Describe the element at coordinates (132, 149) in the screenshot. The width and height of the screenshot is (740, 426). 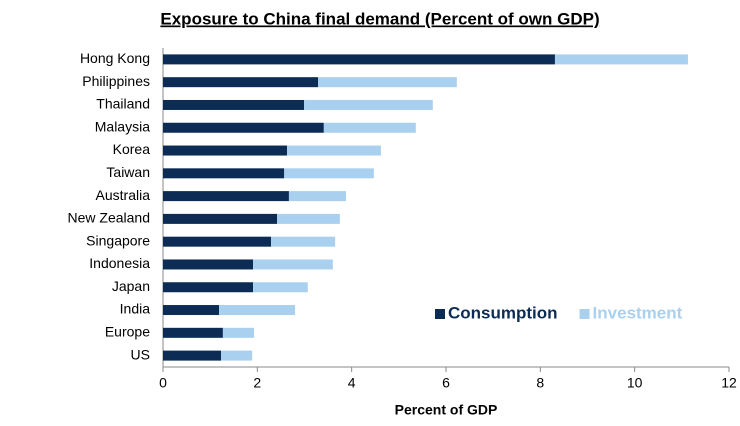
I see `y-tick-label: Korea` at that location.